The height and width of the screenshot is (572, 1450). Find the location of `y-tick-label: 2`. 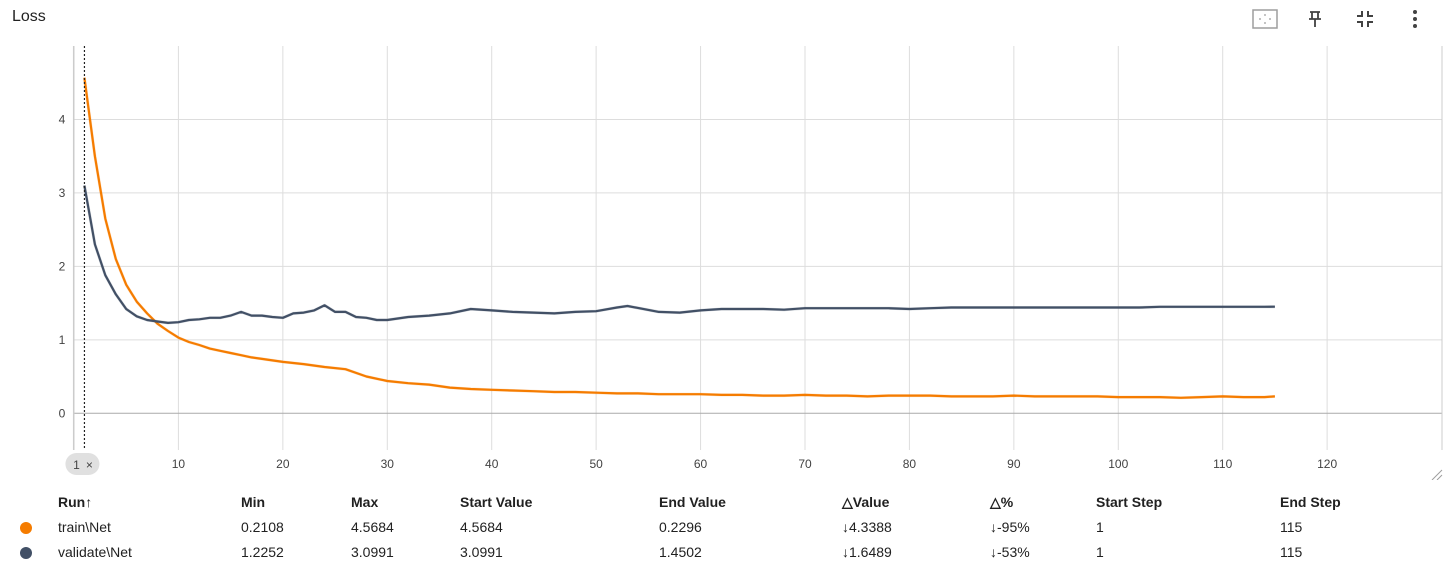

y-tick-label: 2 is located at coordinates (62, 266).